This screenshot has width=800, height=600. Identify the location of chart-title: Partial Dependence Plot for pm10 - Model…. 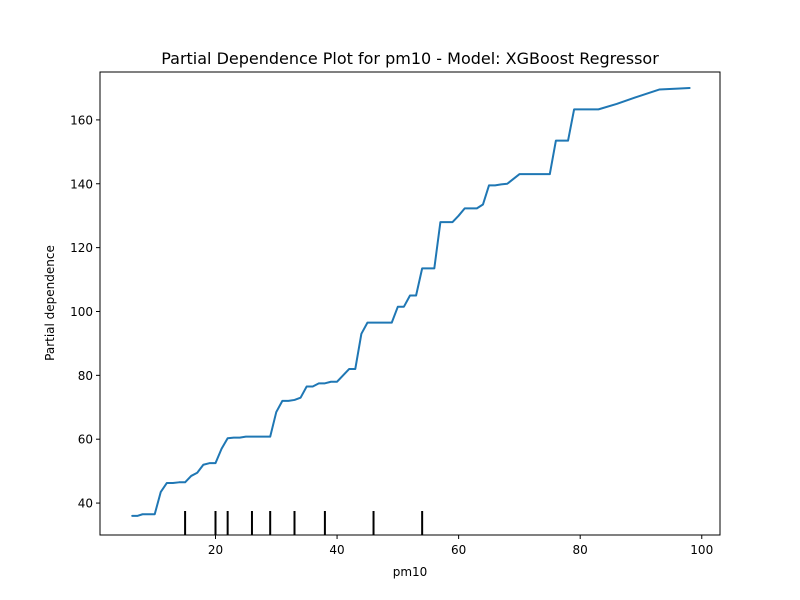
(410, 58).